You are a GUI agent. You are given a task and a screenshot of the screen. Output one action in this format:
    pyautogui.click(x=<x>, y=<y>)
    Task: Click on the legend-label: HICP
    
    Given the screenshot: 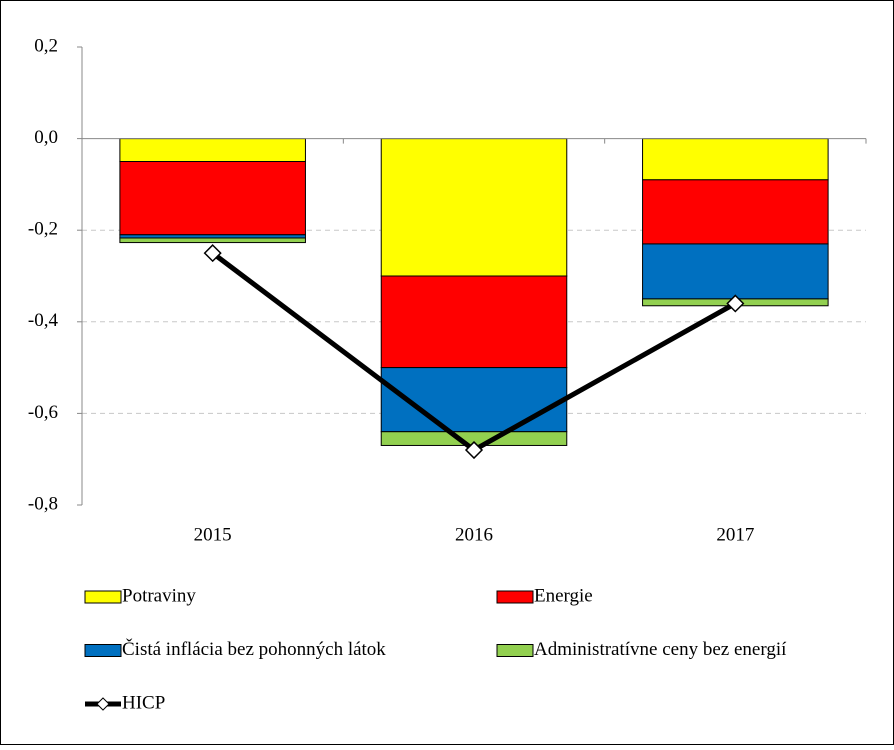 What is the action you would take?
    pyautogui.click(x=143, y=702)
    